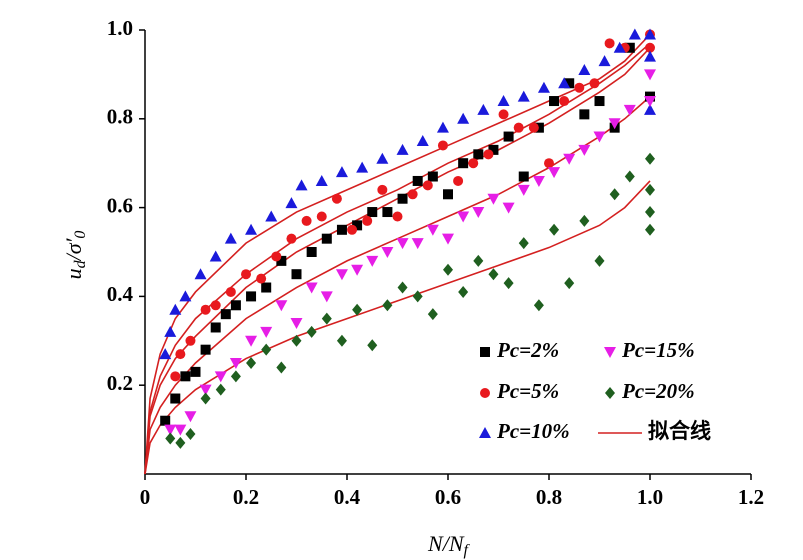 This screenshot has height=560, width=803. Describe the element at coordinates (80, 263) in the screenshot. I see `y-label-sub: d` at that location.